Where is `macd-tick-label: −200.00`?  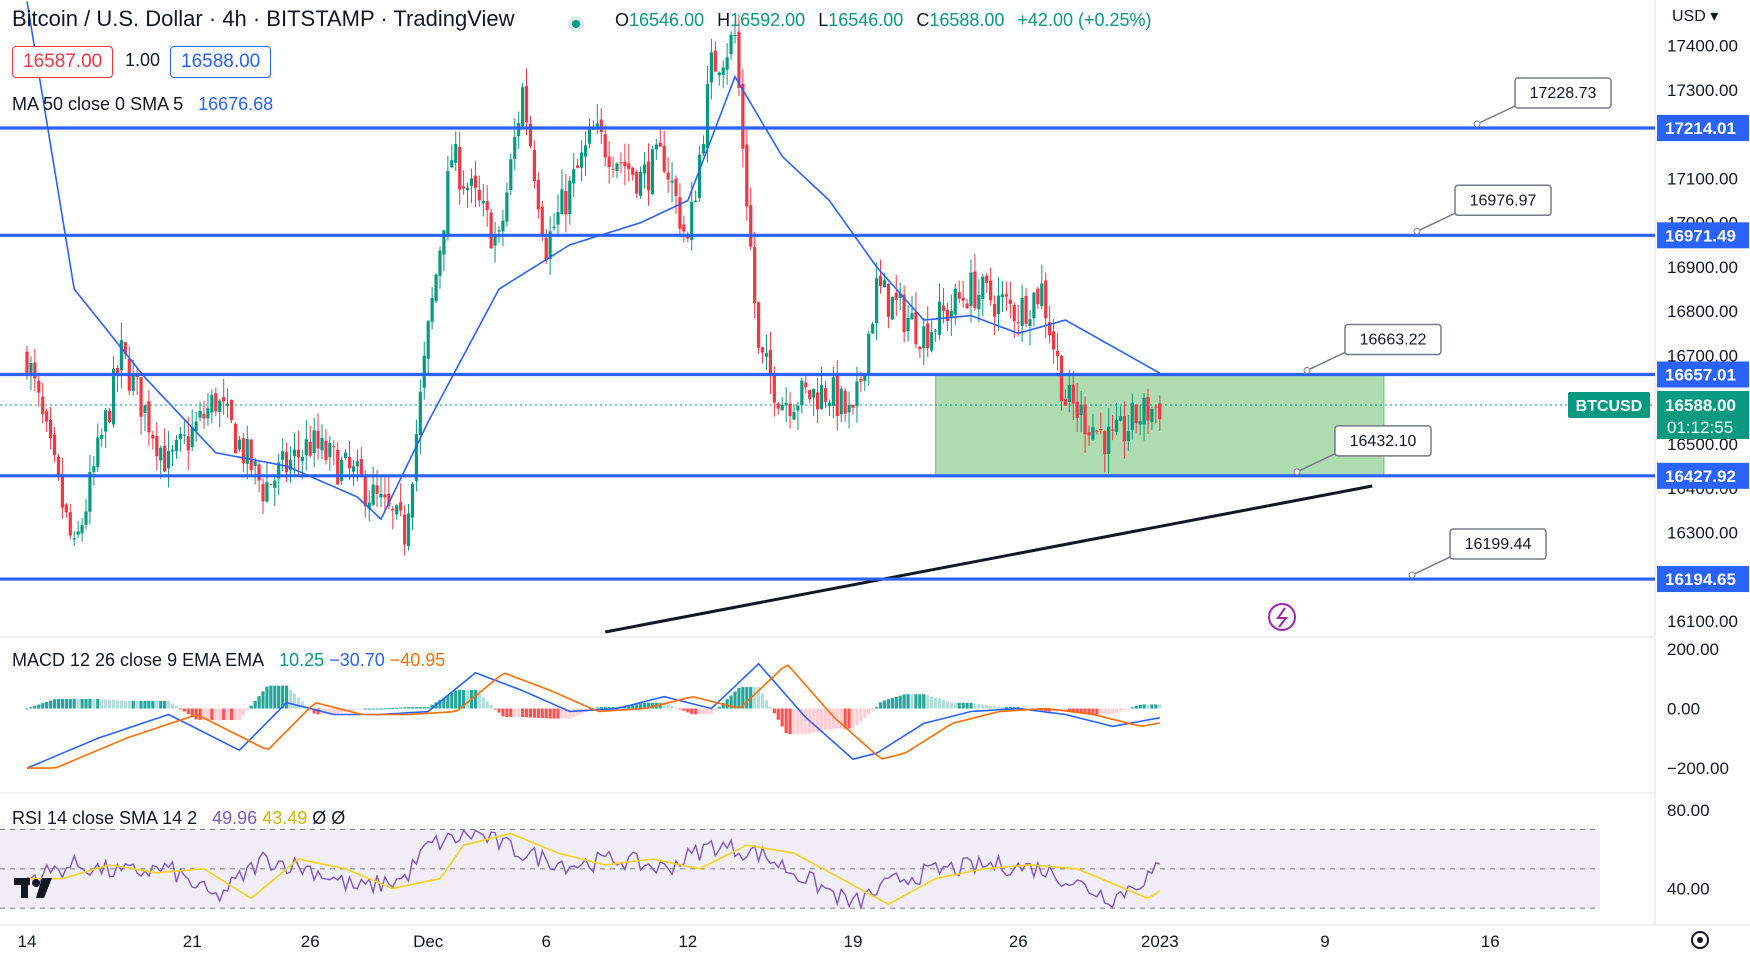 macd-tick-label: −200.00 is located at coordinates (1698, 768).